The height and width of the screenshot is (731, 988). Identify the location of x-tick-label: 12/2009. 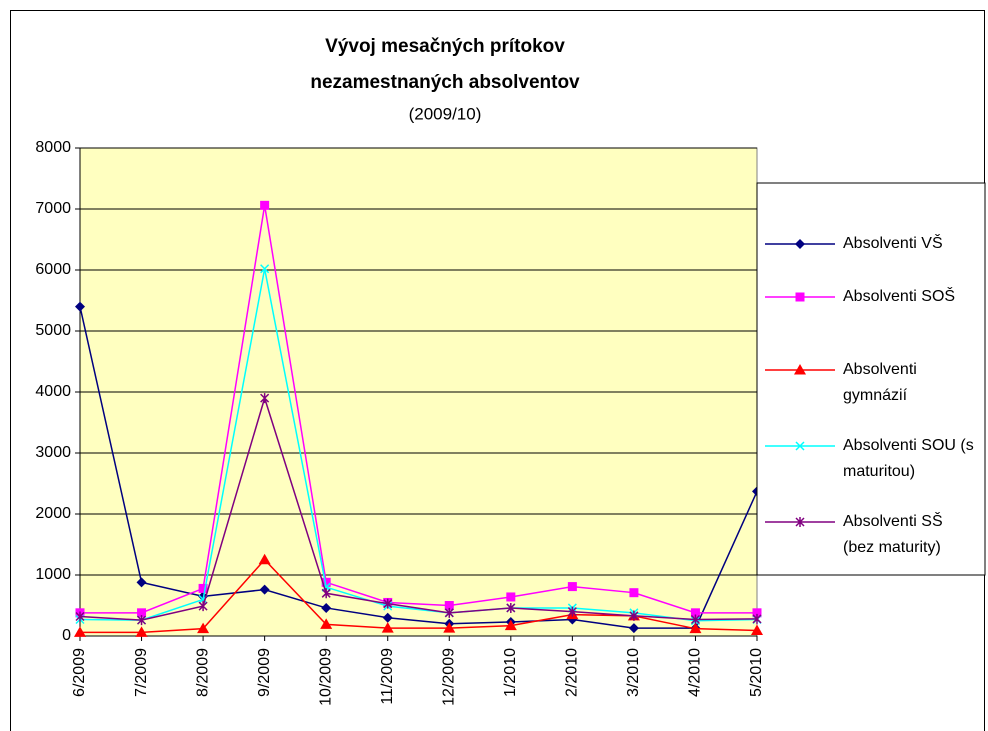
(448, 677).